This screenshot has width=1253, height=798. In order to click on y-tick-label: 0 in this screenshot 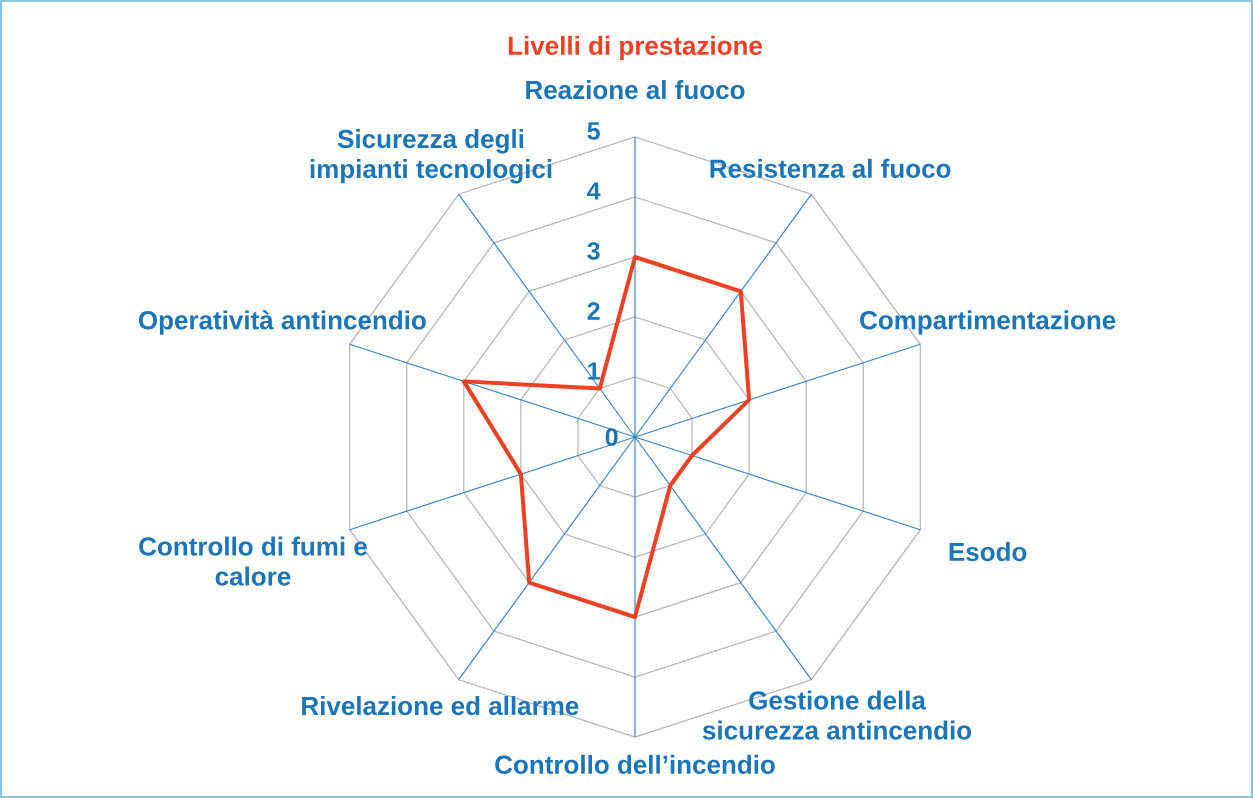, I will do `click(611, 437)`.